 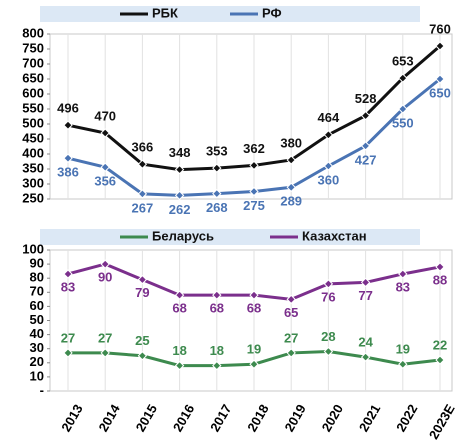 I want to click on y-tick-label: 90, so click(x=37, y=263).